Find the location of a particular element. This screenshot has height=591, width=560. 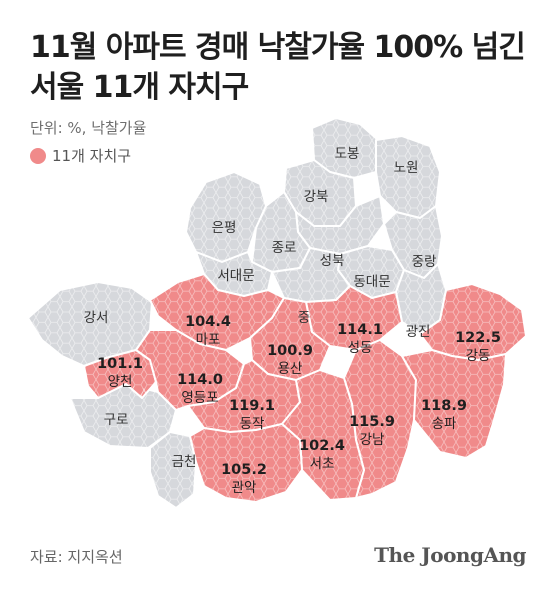

legend-swatch is located at coordinates (38, 155).